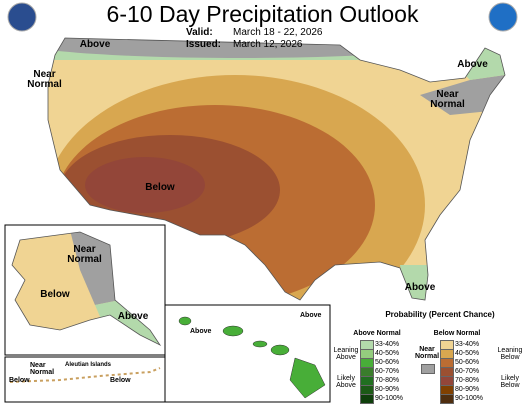 This screenshot has height=405, width=525. I want to click on noaa-logo, so click(503, 17).